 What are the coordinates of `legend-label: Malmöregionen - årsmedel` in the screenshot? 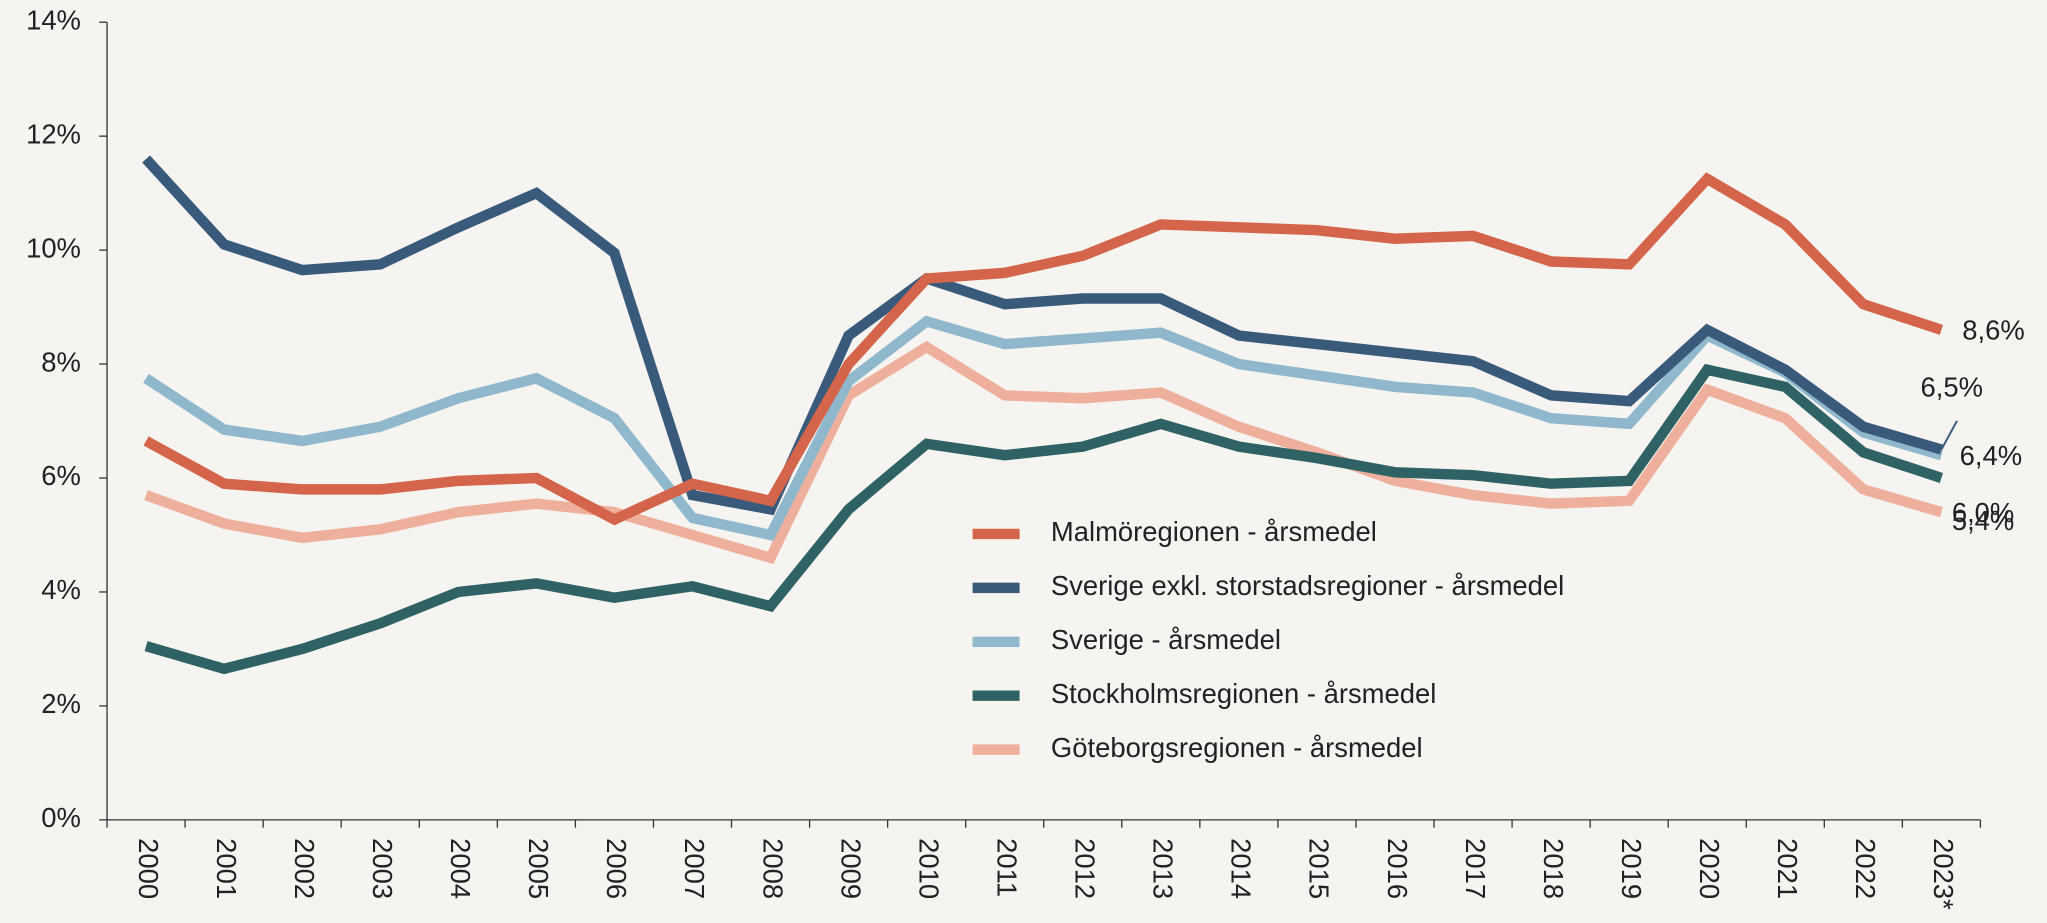 It's located at (1214, 531).